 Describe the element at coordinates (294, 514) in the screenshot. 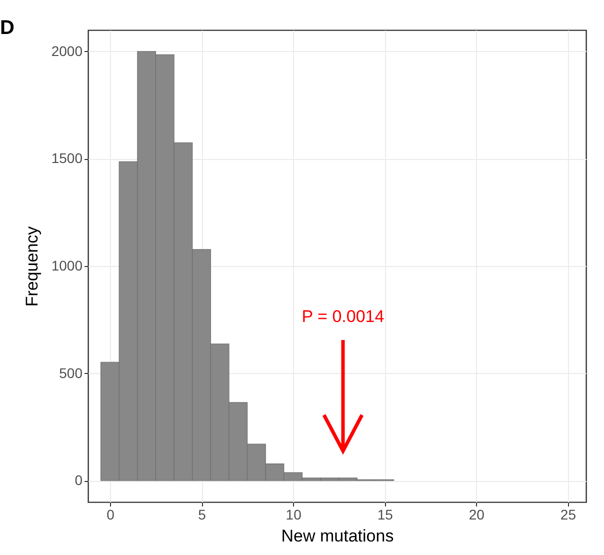

I see `x-tick-label: 10` at that location.